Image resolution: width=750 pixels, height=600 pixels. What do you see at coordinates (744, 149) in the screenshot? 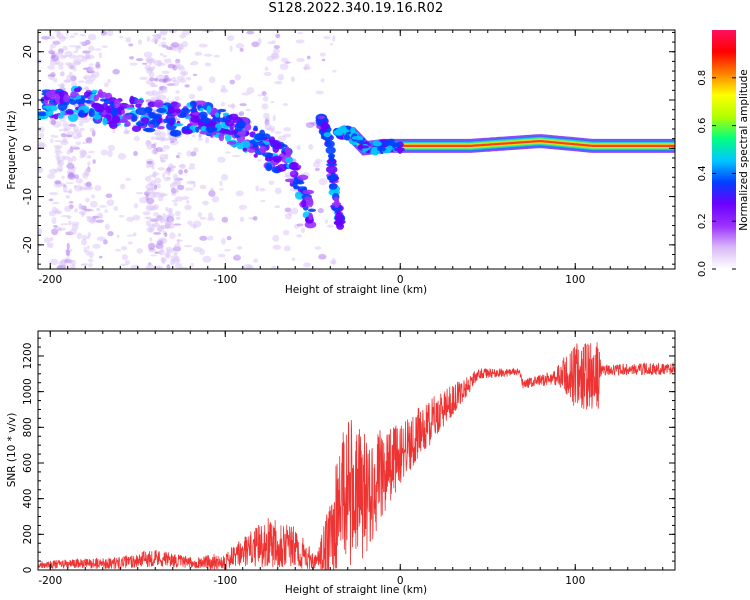
I see `colorbar-label: Normalized spectral amplitude` at bounding box center [744, 149].